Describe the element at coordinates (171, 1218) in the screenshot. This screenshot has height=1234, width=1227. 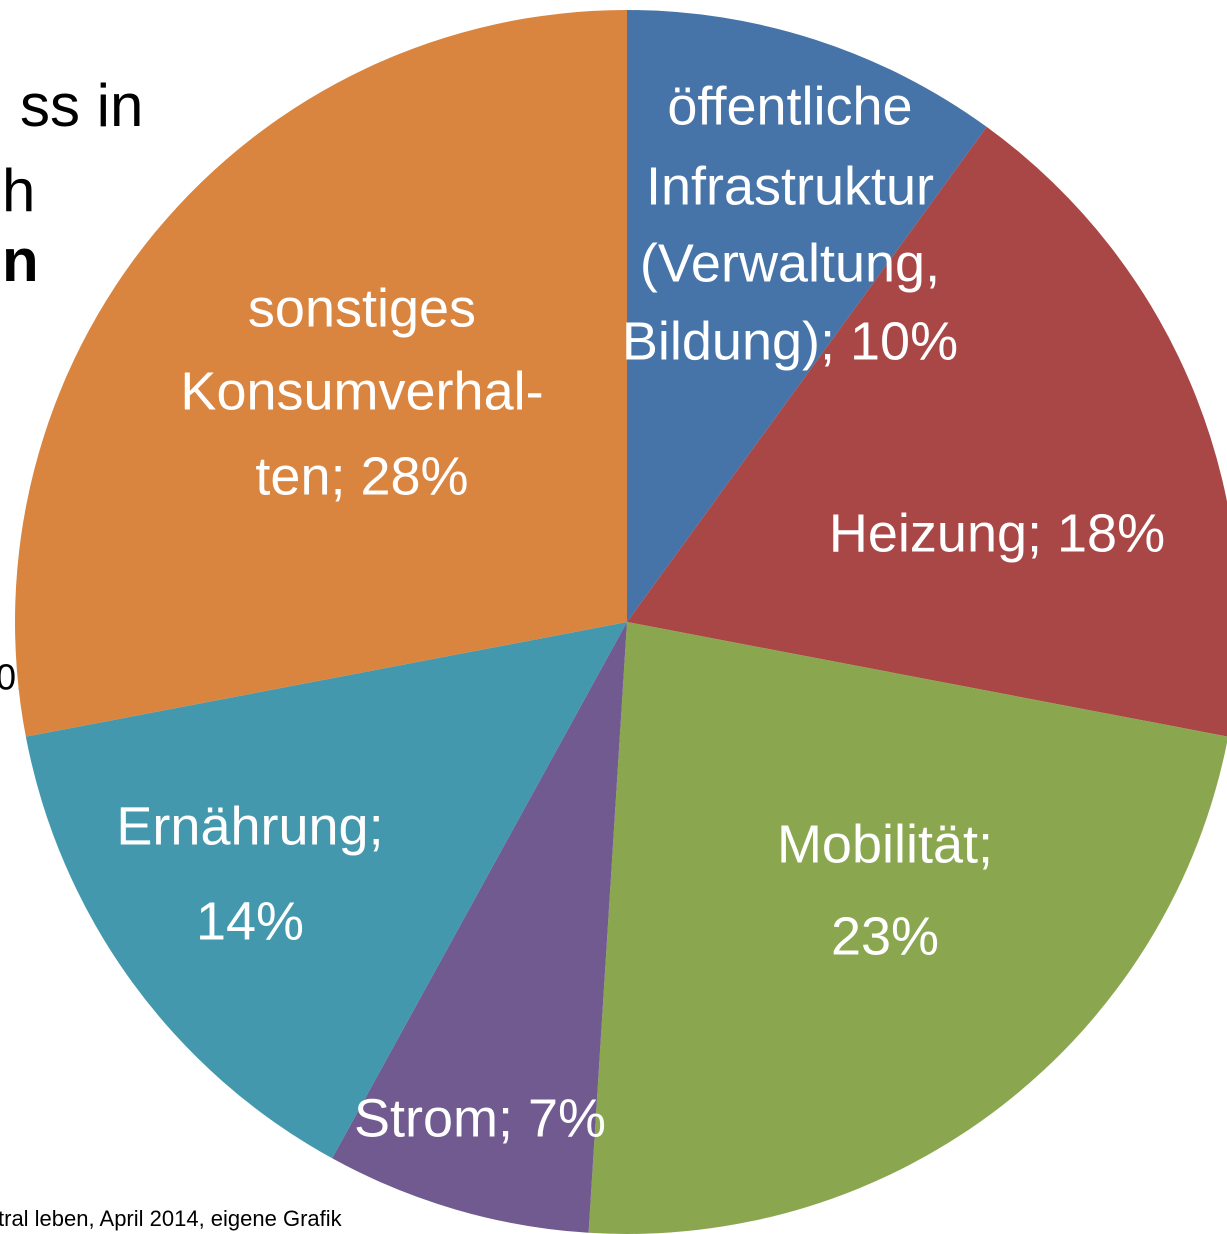
I see `background-text: tral leben, April 2014, eigene Grafik` at that location.